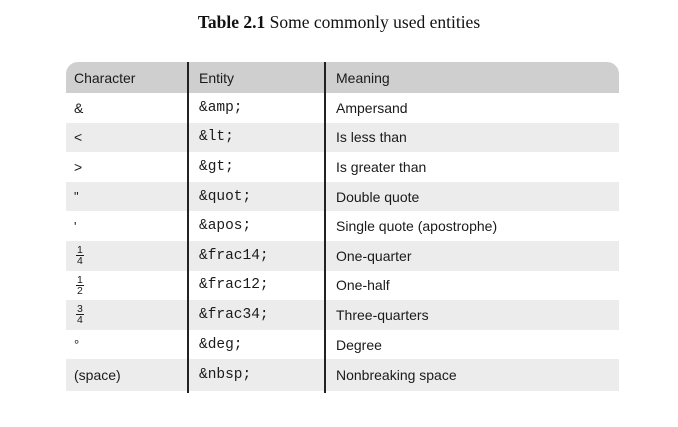  I want to click on cell-entity: &frac14;, so click(234, 255).